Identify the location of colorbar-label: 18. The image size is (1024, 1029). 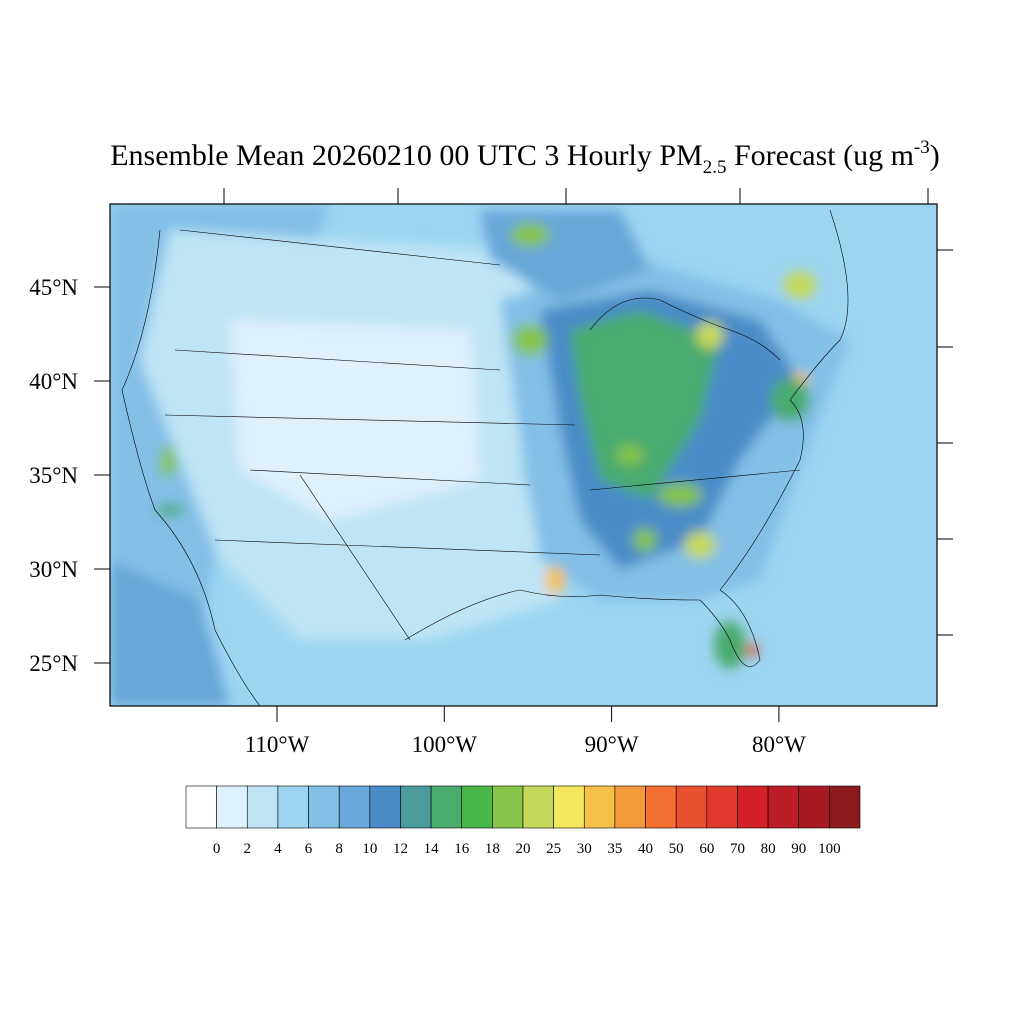
(492, 849).